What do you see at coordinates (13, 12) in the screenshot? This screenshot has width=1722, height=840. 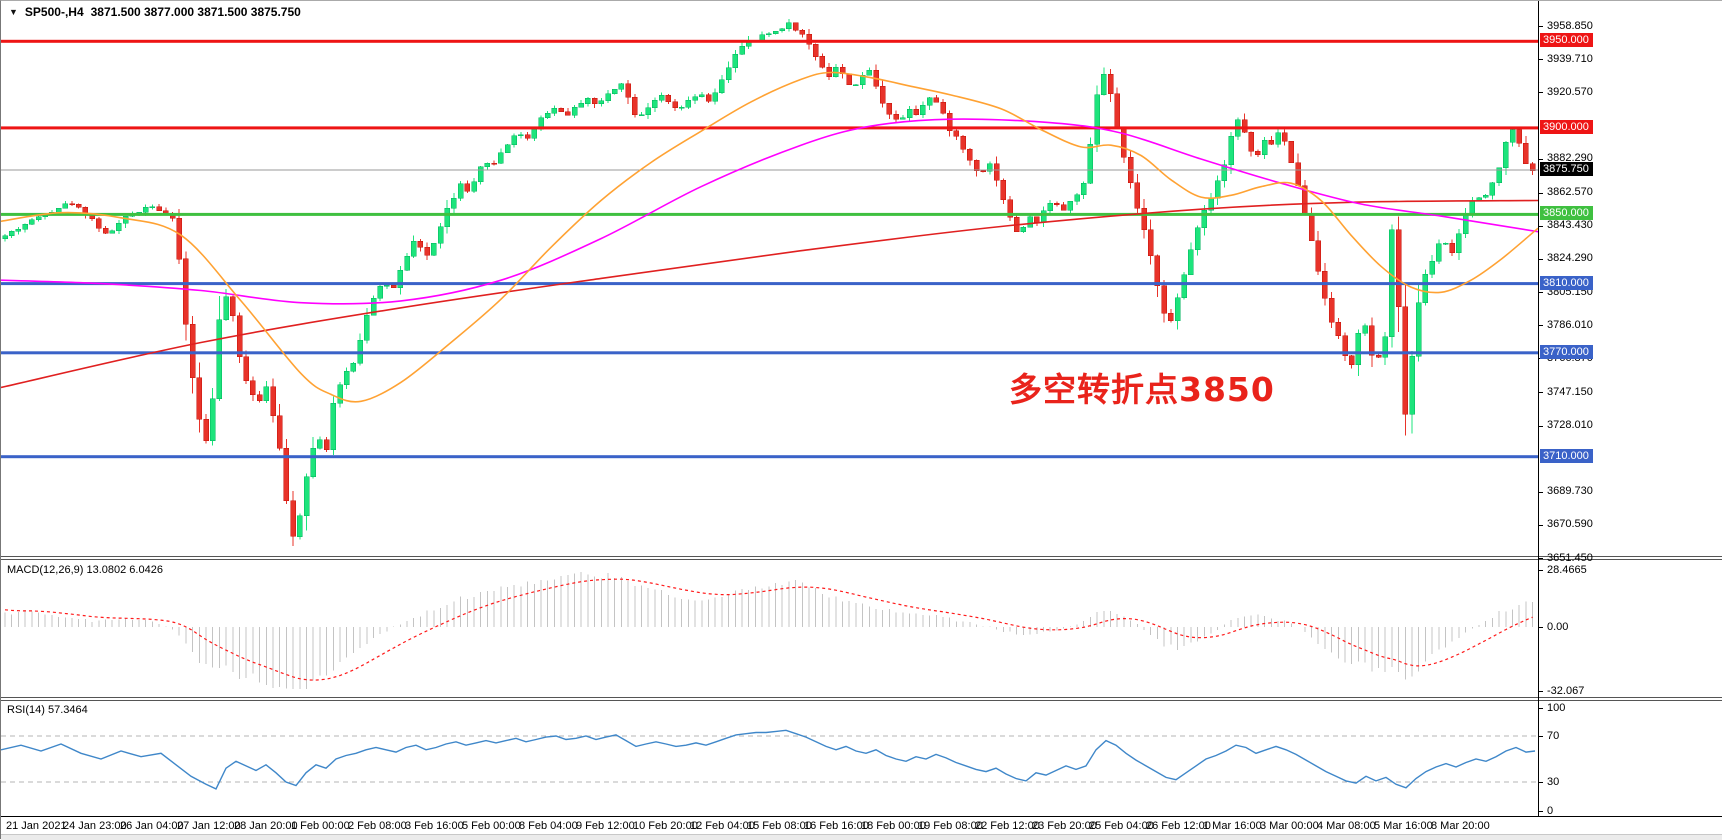 I see `symbol-dropdown-icon: ▼` at bounding box center [13, 12].